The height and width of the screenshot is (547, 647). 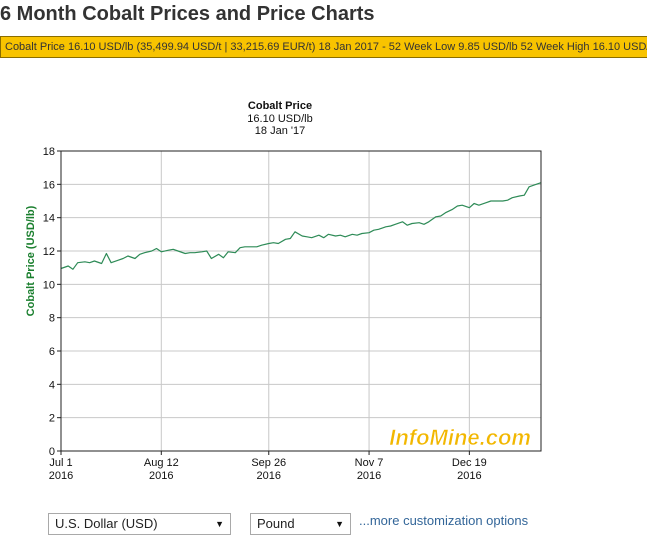 What do you see at coordinates (369, 463) in the screenshot?
I see `x-tick-label: Nov 7` at bounding box center [369, 463].